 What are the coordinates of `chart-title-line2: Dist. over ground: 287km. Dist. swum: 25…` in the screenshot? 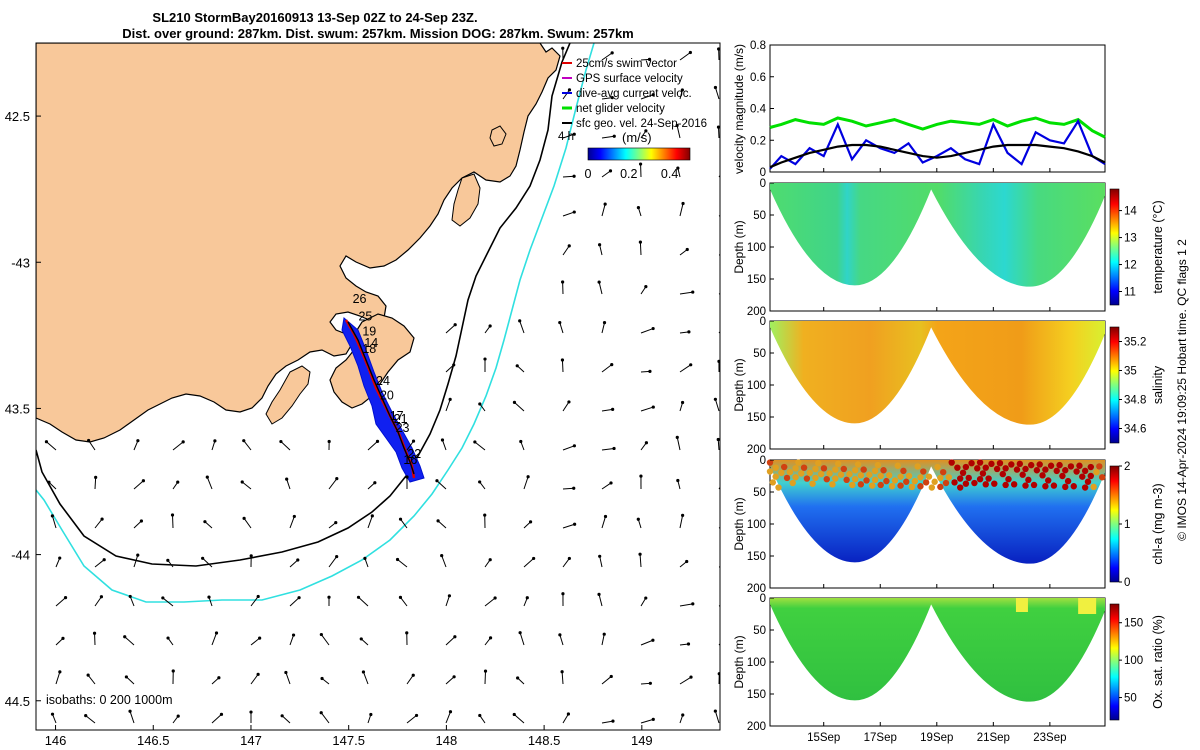 It's located at (378, 33).